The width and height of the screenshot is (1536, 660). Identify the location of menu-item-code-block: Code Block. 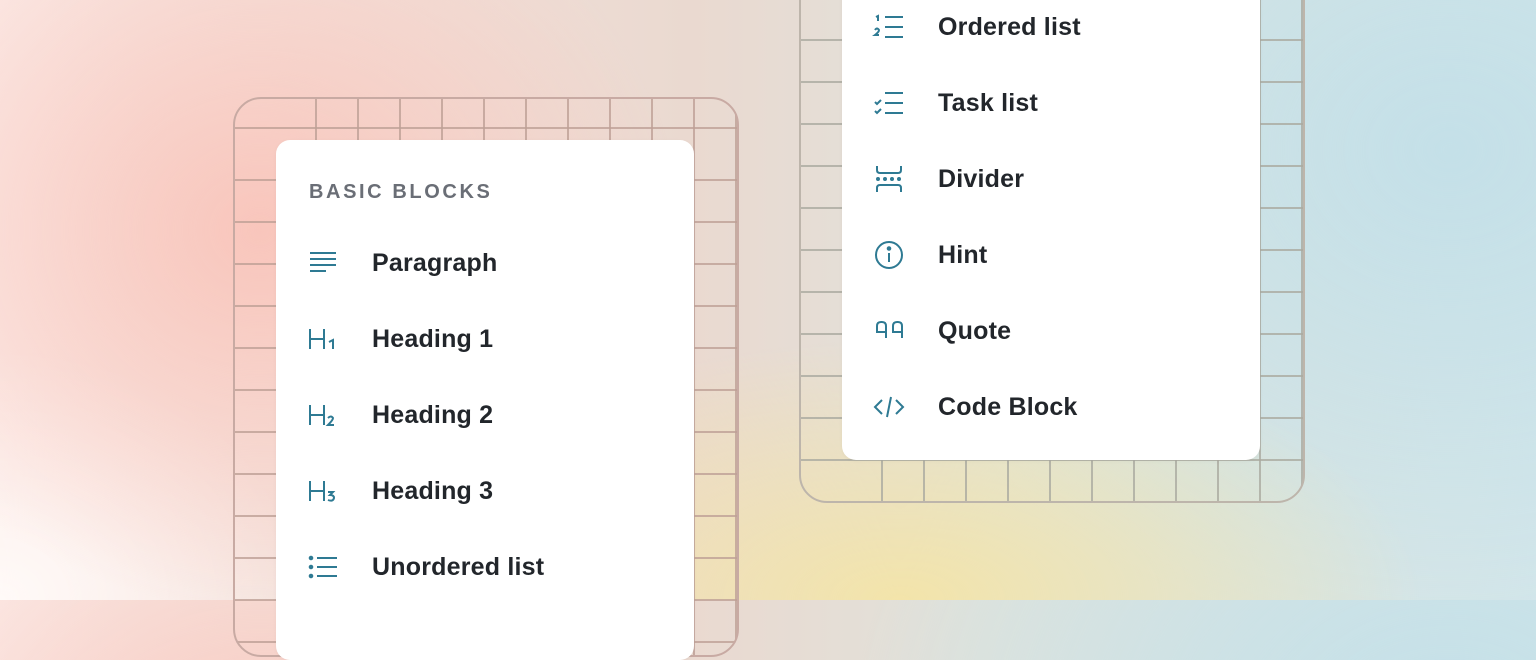
(1051, 407).